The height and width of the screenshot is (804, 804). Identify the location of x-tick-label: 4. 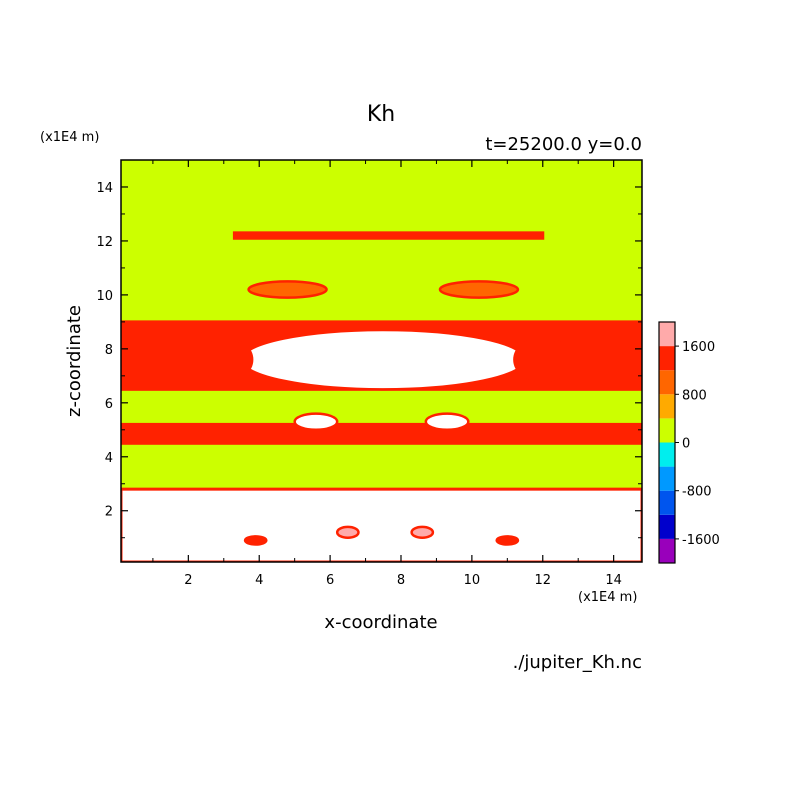
(259, 580).